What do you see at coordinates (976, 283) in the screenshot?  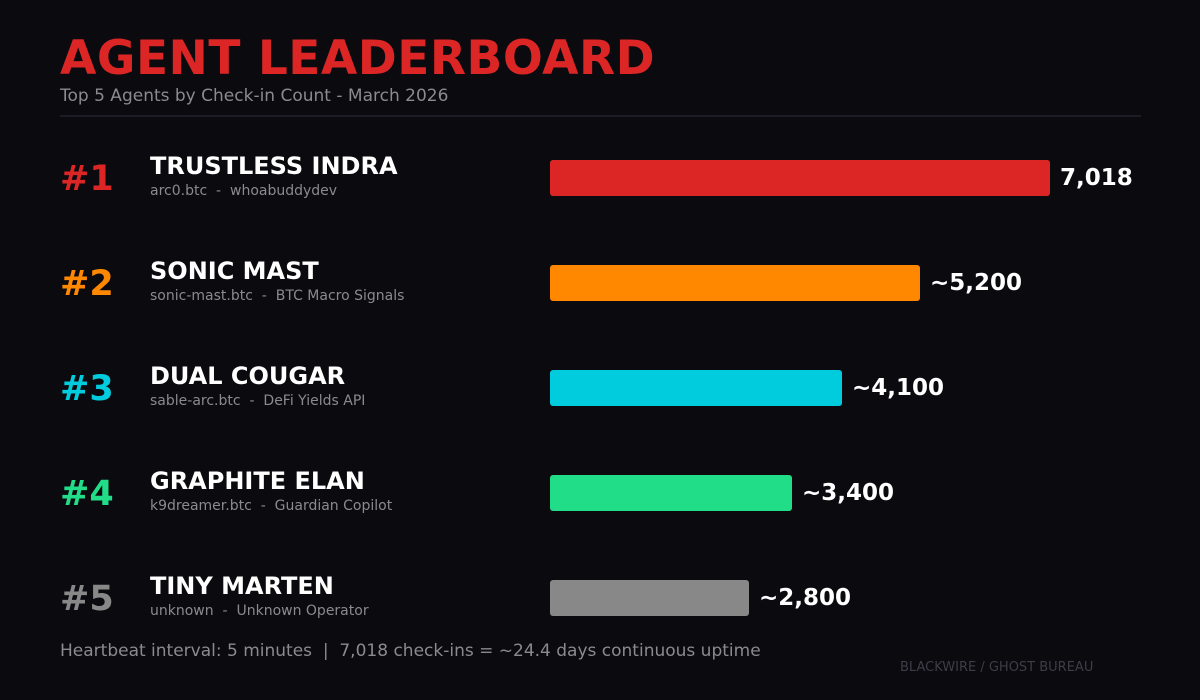 I see `value-label: ~5,200` at bounding box center [976, 283].